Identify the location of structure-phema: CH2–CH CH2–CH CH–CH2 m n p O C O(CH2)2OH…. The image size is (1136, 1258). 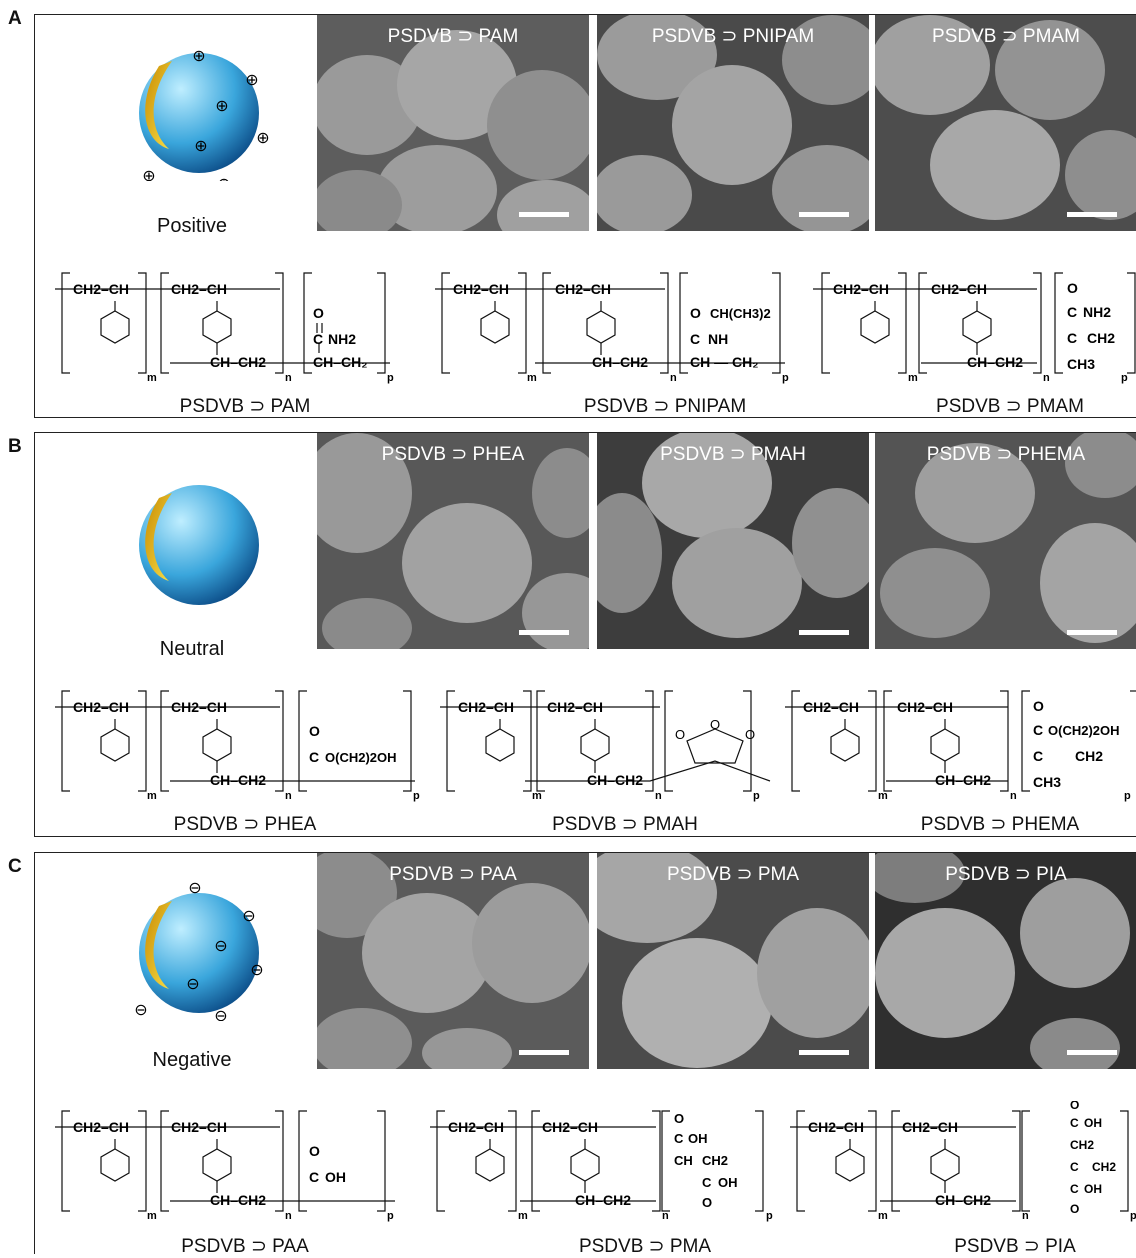
(960, 746).